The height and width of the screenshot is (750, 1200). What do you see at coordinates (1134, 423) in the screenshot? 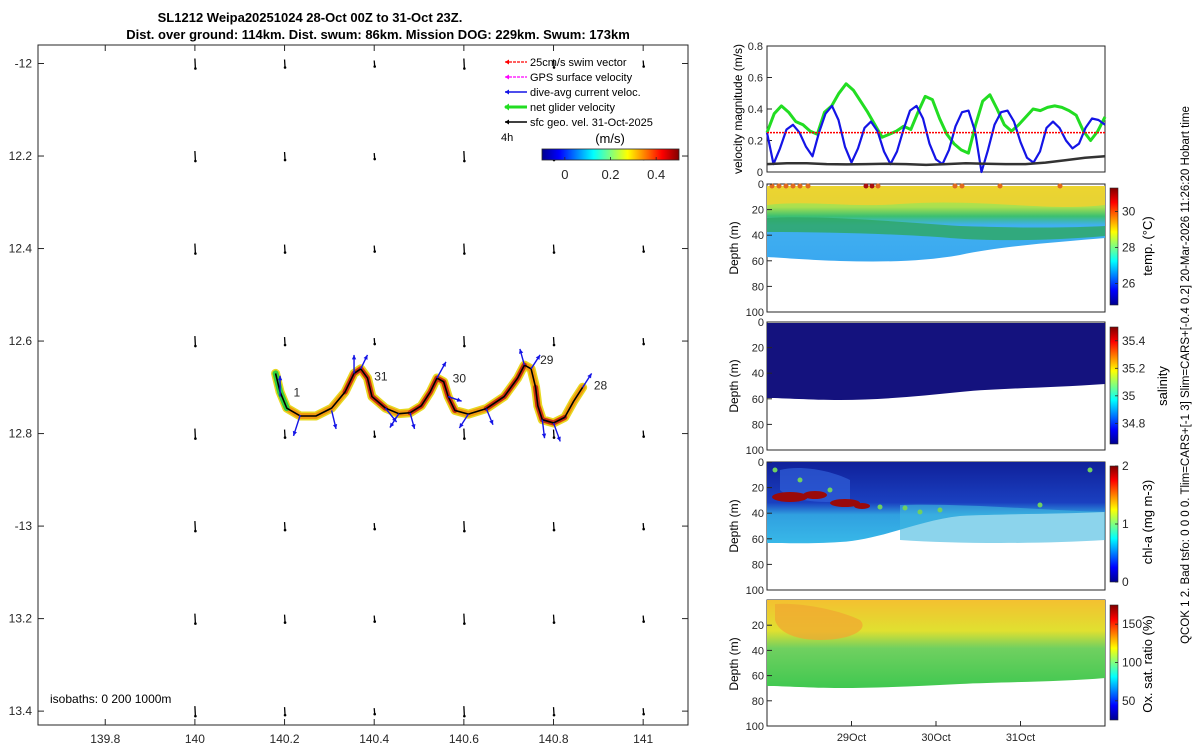
I see `colorbar-tick-label: 34.8` at bounding box center [1134, 423].